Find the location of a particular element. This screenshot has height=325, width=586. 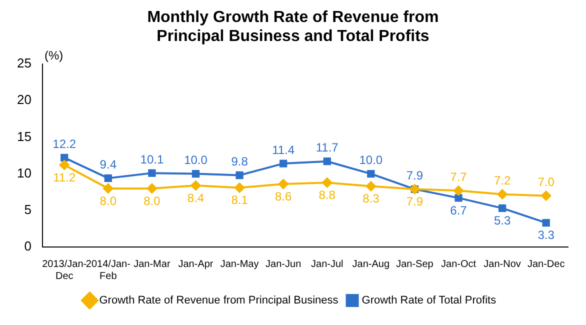

x-tick-label: Jan-Apr is located at coordinates (196, 264).